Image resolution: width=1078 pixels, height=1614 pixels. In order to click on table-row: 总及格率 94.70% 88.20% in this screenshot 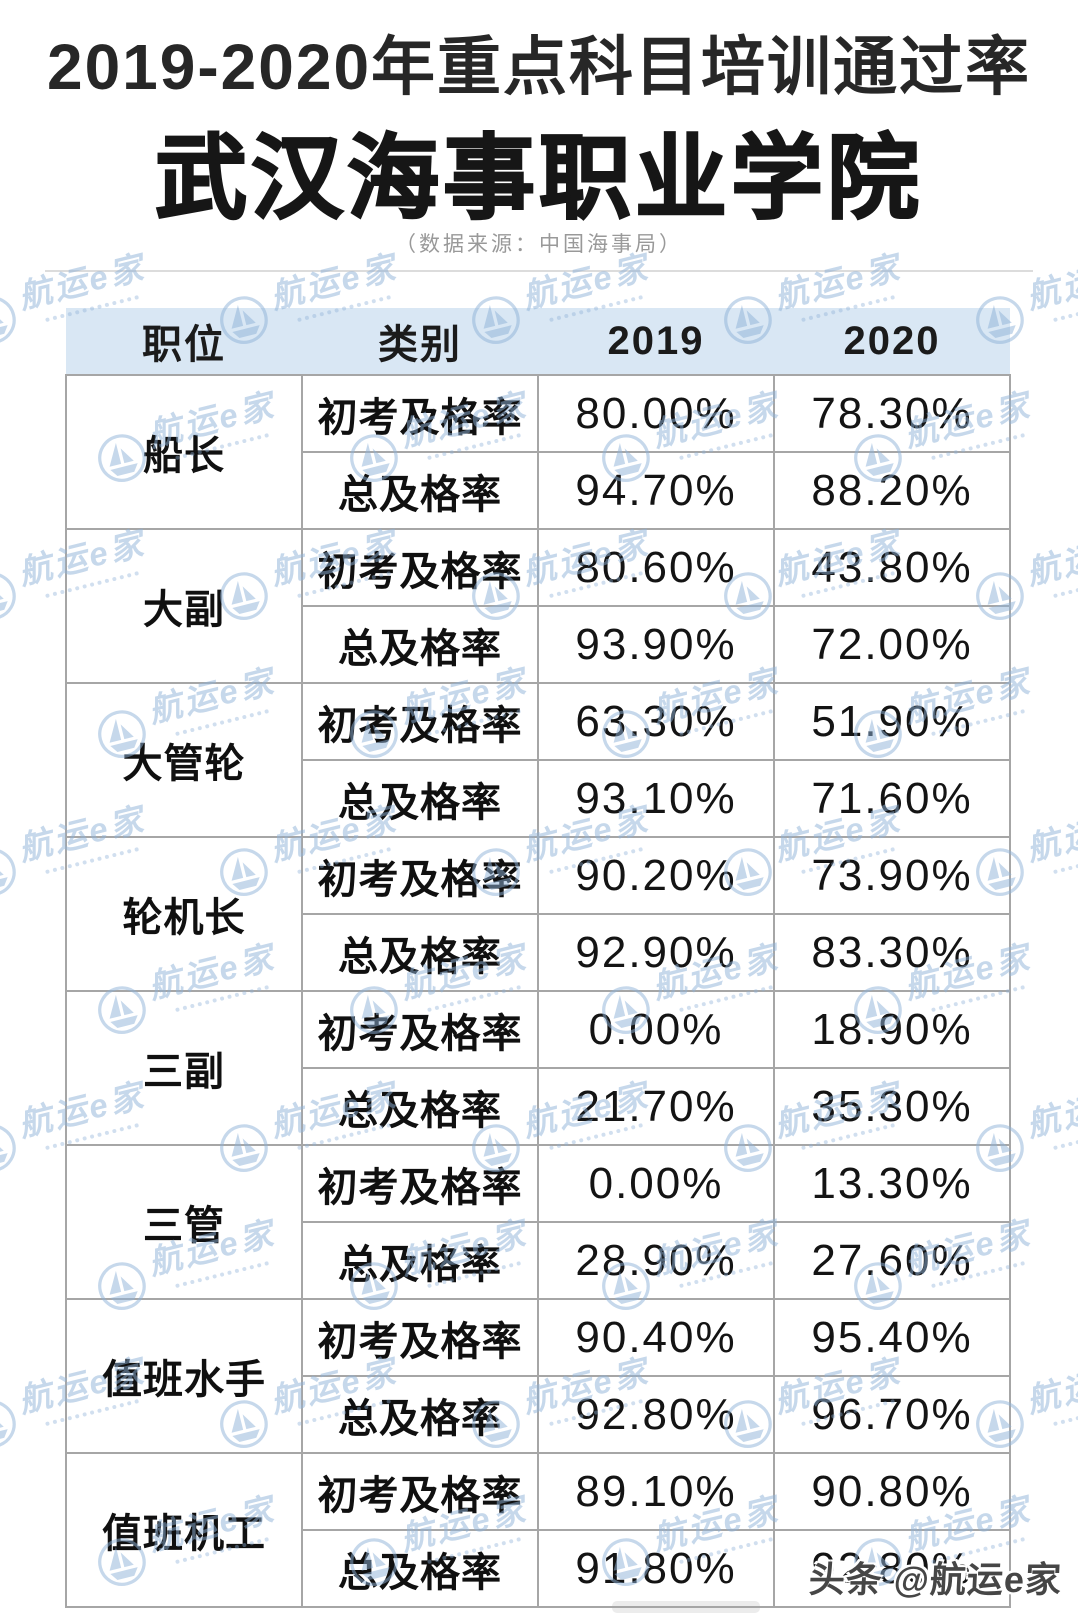, I will do `click(538, 490)`.